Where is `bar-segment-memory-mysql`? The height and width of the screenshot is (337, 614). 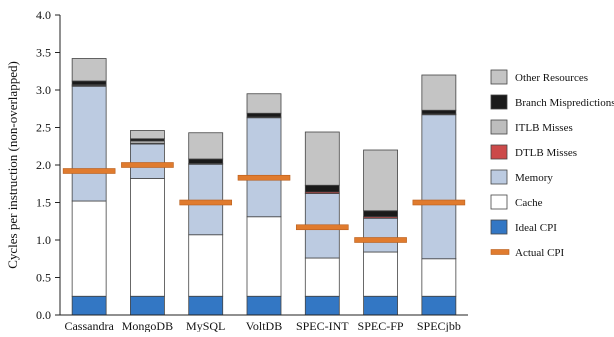 bar-segment-memory-mysql is located at coordinates (206, 199).